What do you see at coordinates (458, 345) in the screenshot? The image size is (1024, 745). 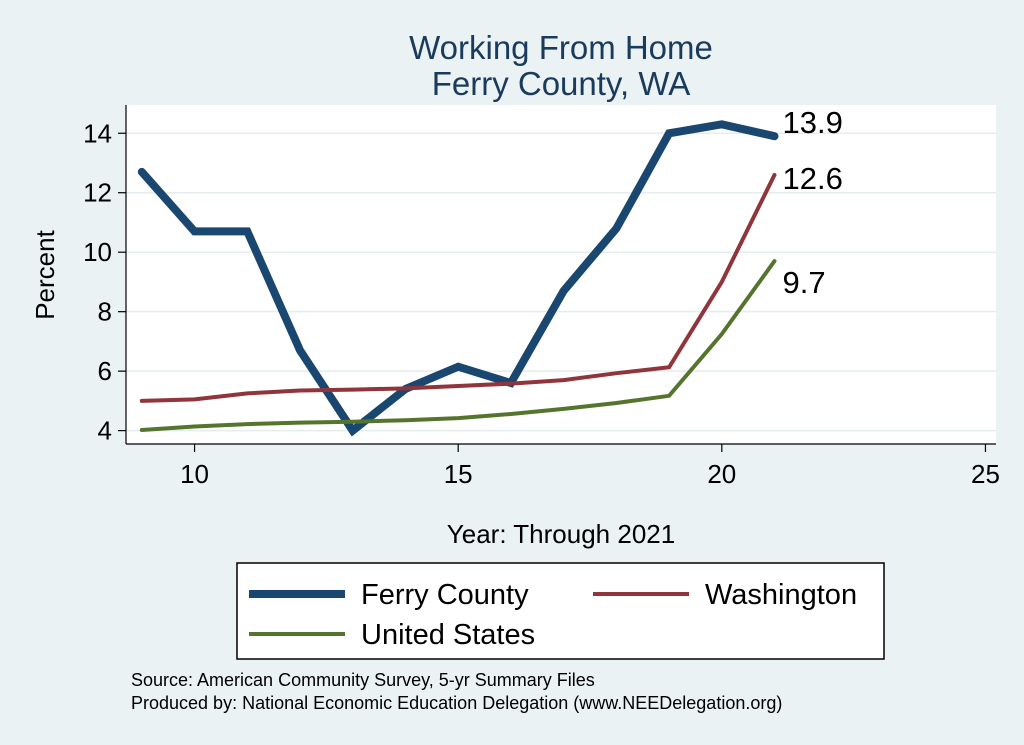 I see `series-line-united-states` at bounding box center [458, 345].